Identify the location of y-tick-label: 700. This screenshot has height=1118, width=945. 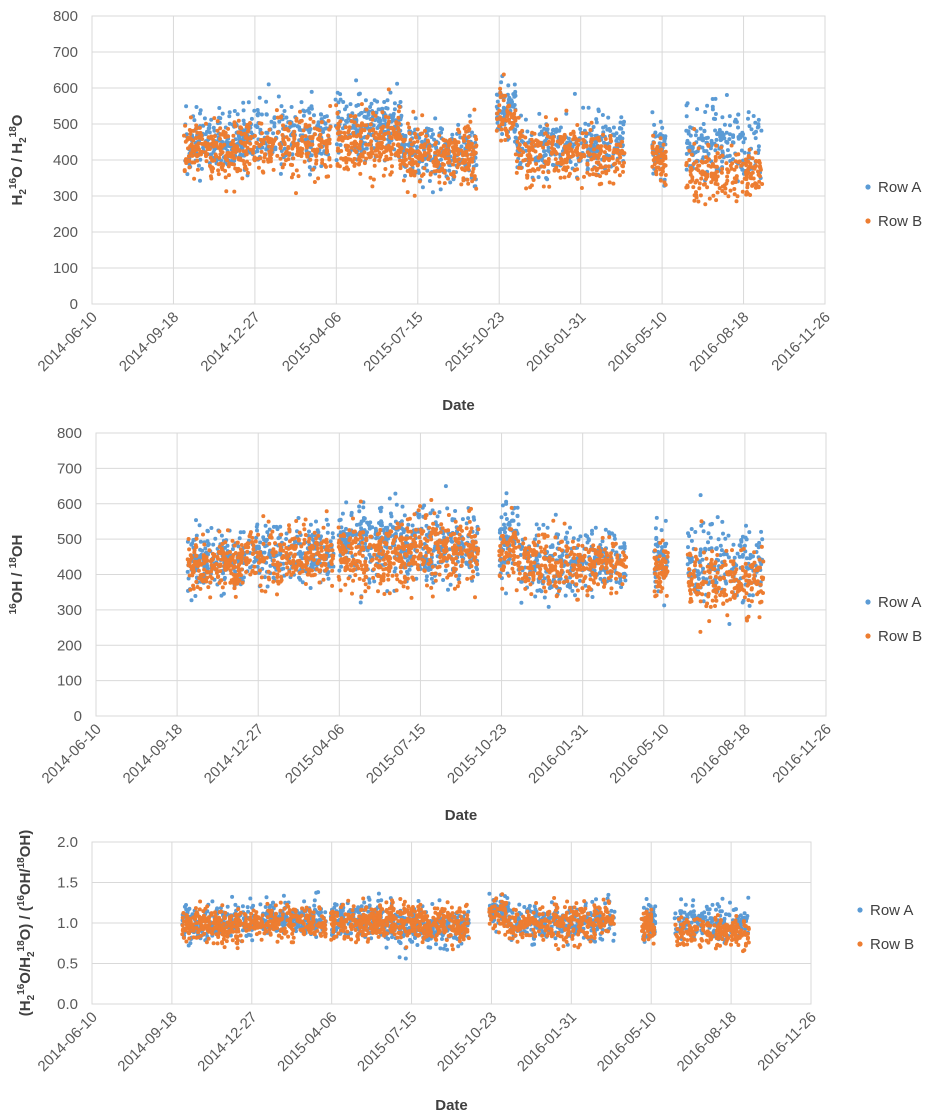
(69, 468).